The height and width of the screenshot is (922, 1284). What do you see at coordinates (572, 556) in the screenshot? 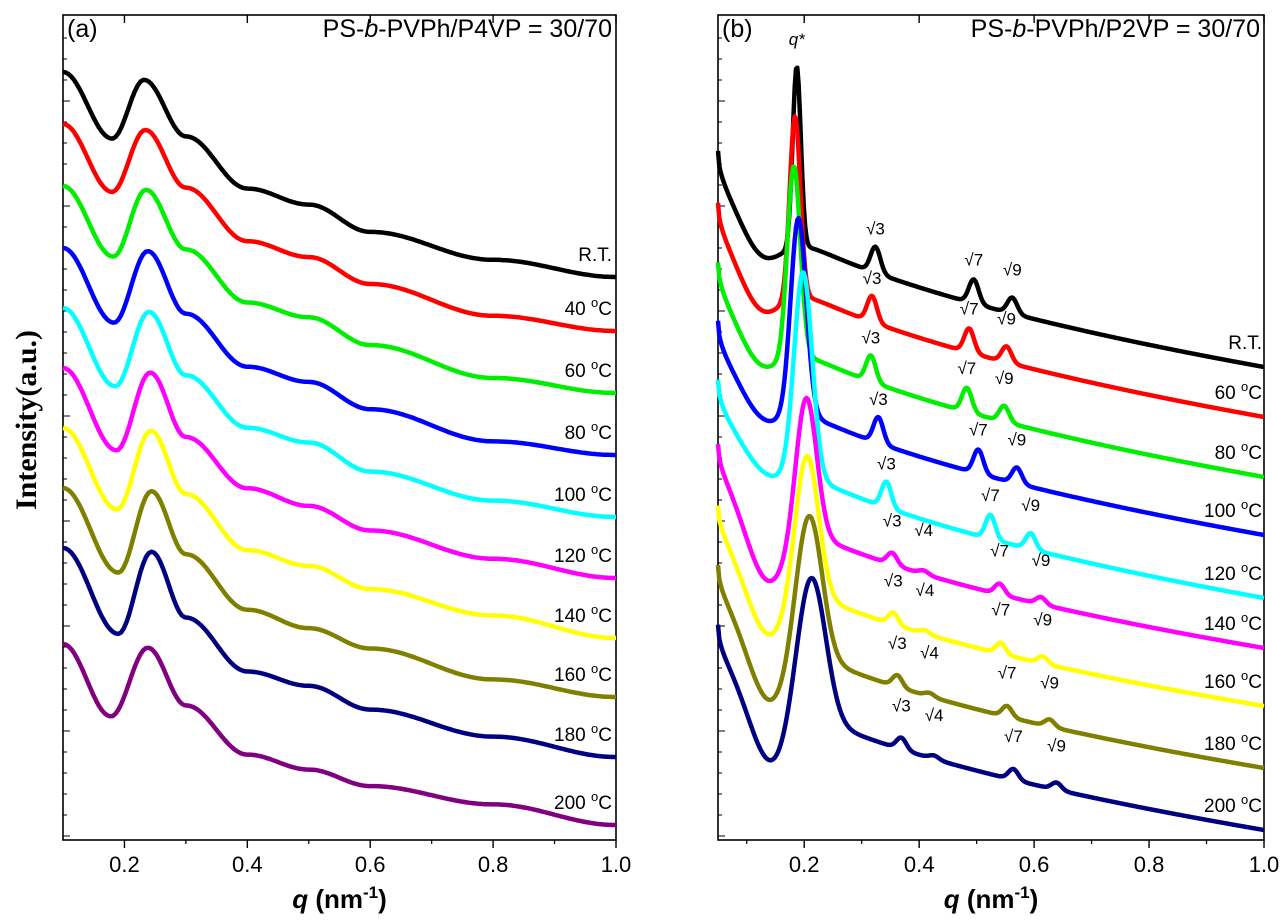
I see `series-label-temp: 120` at bounding box center [572, 556].